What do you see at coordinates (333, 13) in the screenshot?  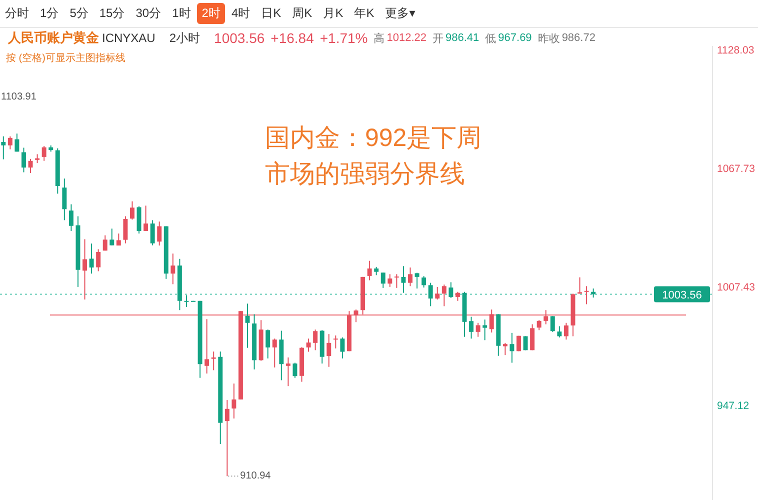 I see `text: 月K` at bounding box center [333, 13].